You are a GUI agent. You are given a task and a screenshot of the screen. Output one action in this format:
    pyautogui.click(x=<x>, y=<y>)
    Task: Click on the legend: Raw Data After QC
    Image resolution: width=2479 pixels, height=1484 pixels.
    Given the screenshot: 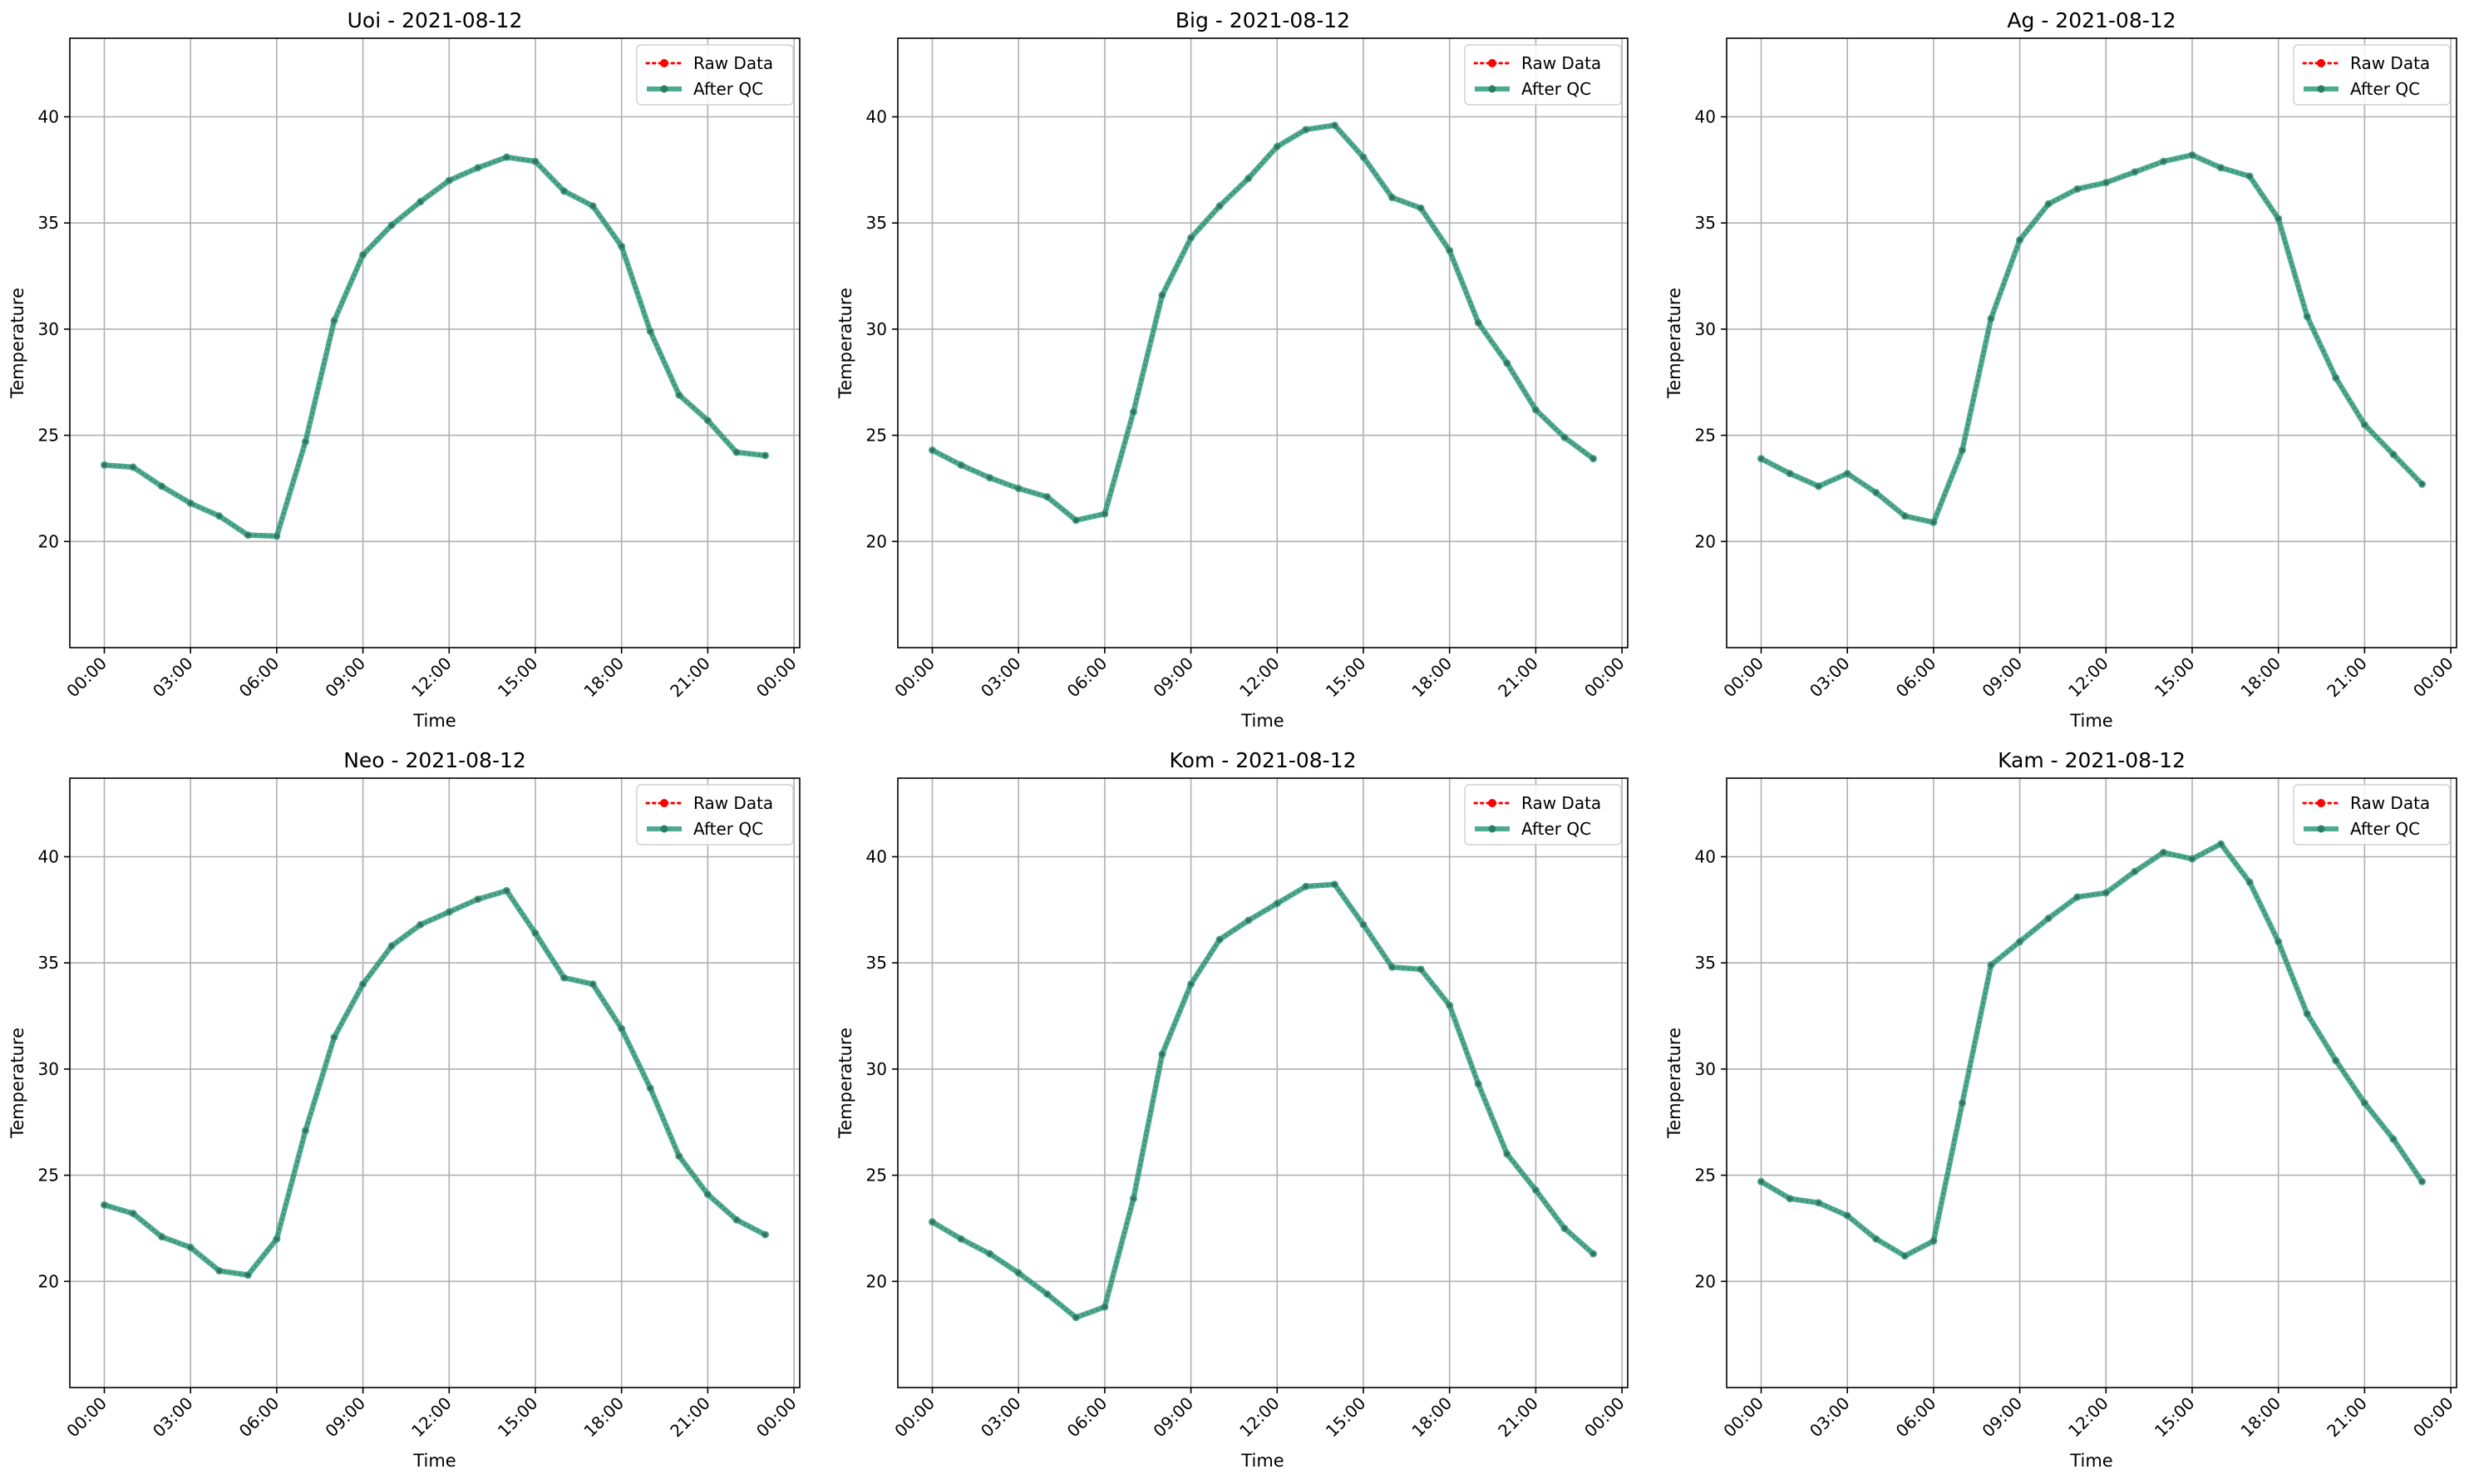 What is the action you would take?
    pyautogui.click(x=715, y=815)
    